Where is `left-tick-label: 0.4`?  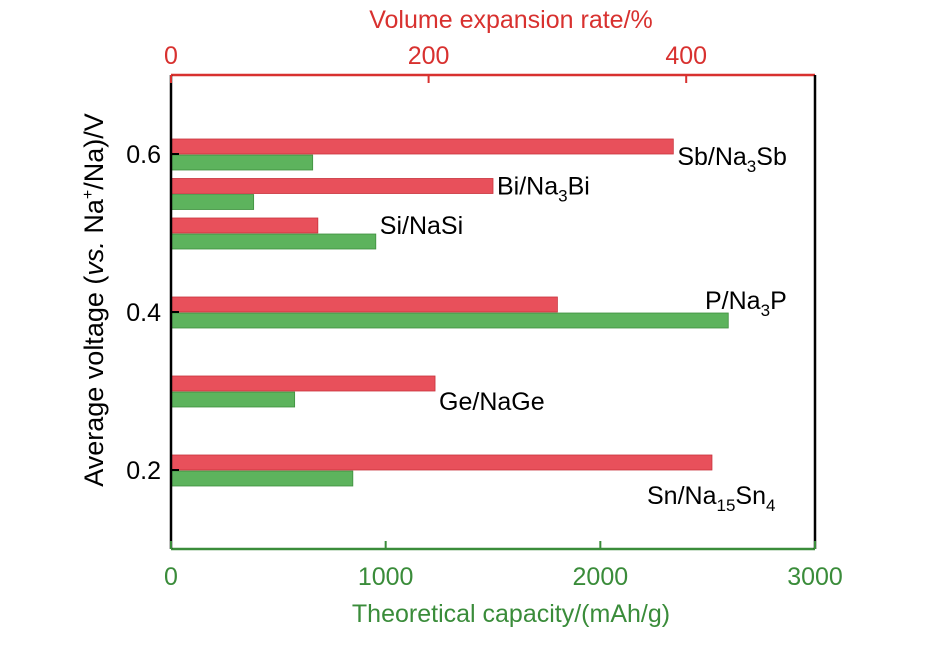 left-tick-label: 0.4 is located at coordinates (143, 313).